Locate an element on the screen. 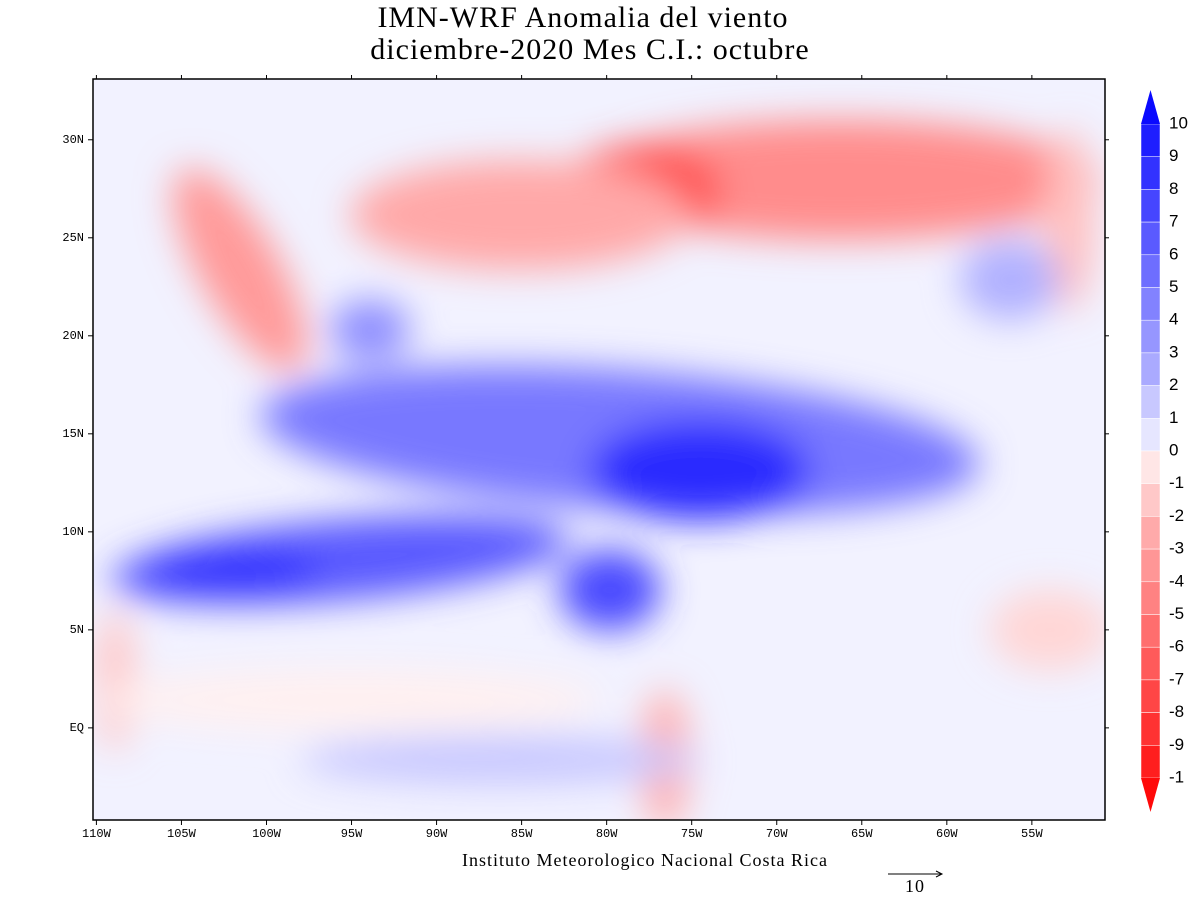 The image size is (1200, 900). reference-label: 10 is located at coordinates (915, 886).